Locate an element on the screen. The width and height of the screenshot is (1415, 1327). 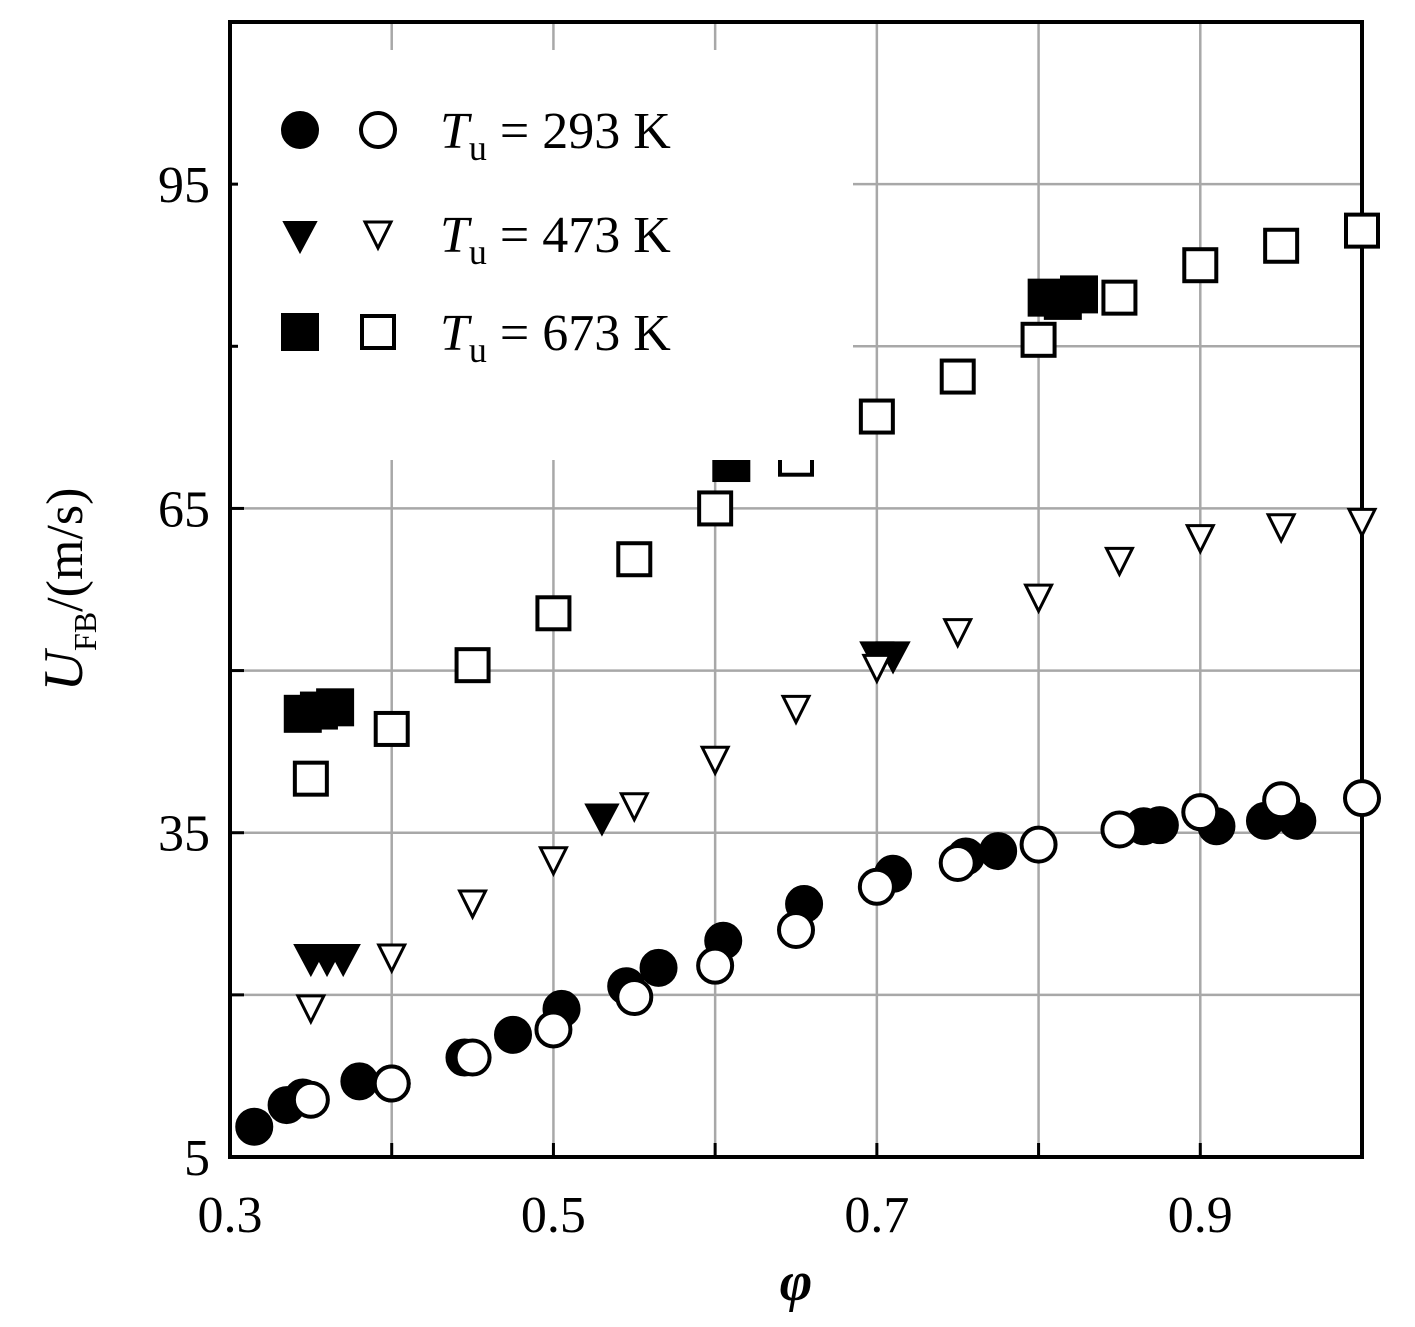
x-tick-label: 0.3 is located at coordinates (230, 1215).